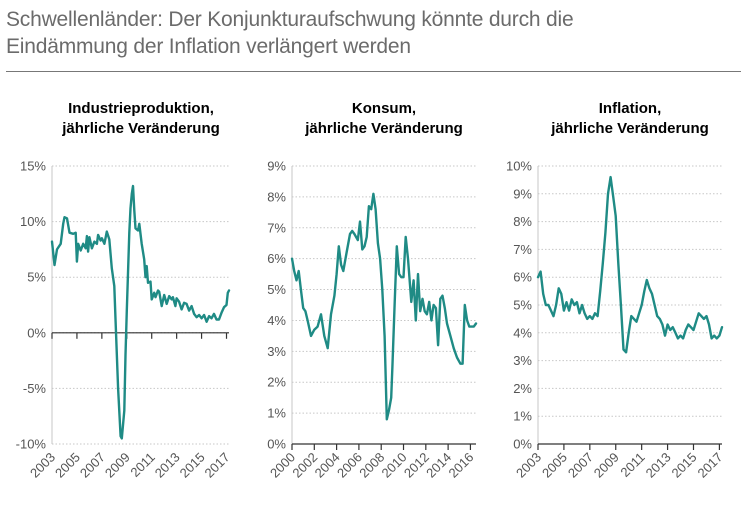 The image size is (747, 505). What do you see at coordinates (31, 444) in the screenshot?
I see `y-tick-label: -10%` at bounding box center [31, 444].